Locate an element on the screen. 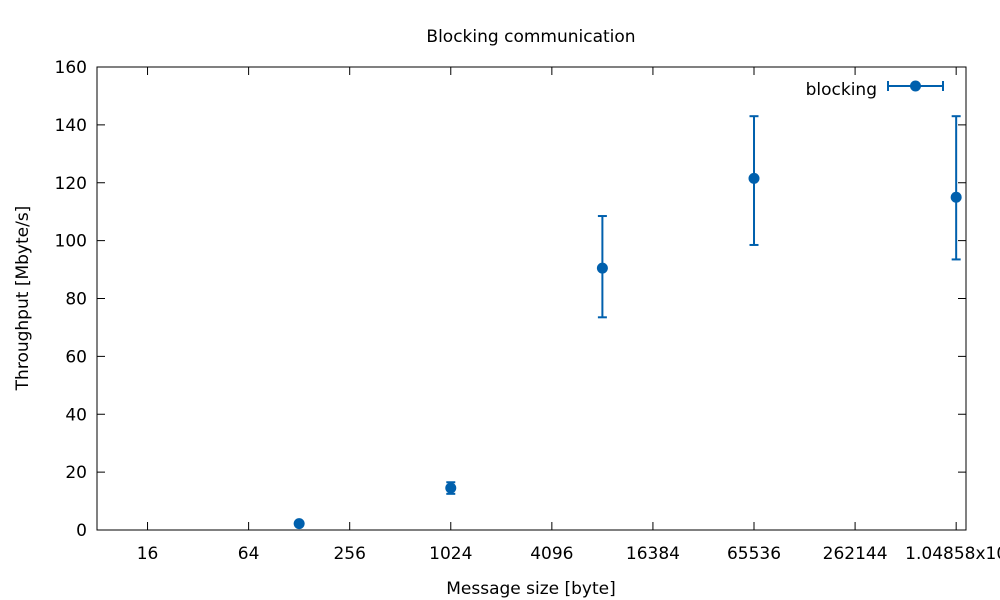 The height and width of the screenshot is (600, 1000). y-tick-label: 40 is located at coordinates (76, 415).